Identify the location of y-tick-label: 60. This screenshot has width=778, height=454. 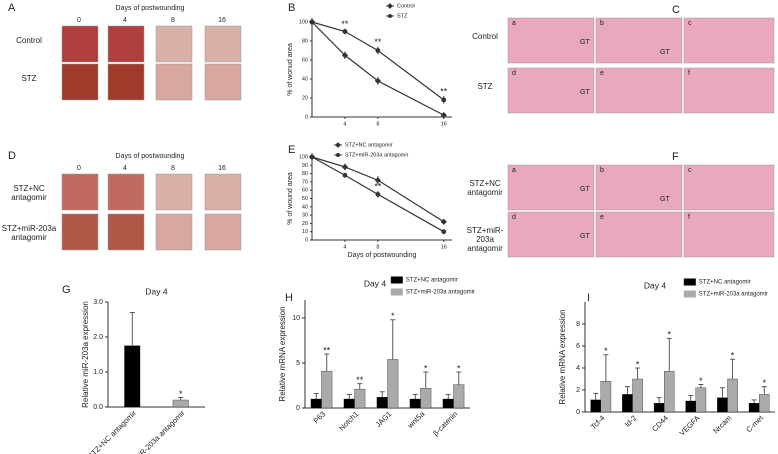
(305, 60).